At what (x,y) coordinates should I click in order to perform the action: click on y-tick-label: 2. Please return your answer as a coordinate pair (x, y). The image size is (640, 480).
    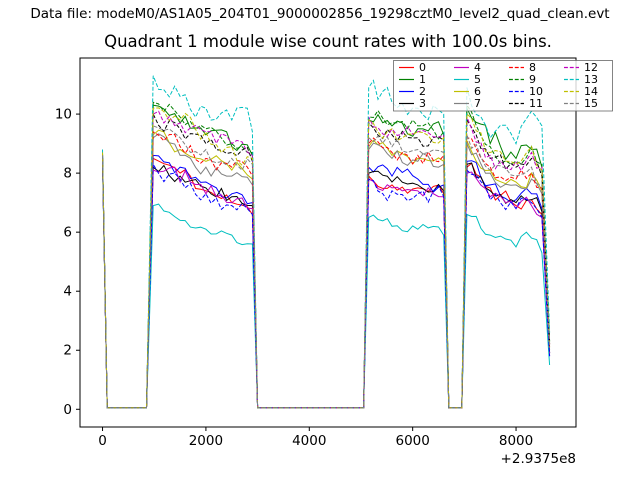
    Looking at the image, I should click on (67, 351).